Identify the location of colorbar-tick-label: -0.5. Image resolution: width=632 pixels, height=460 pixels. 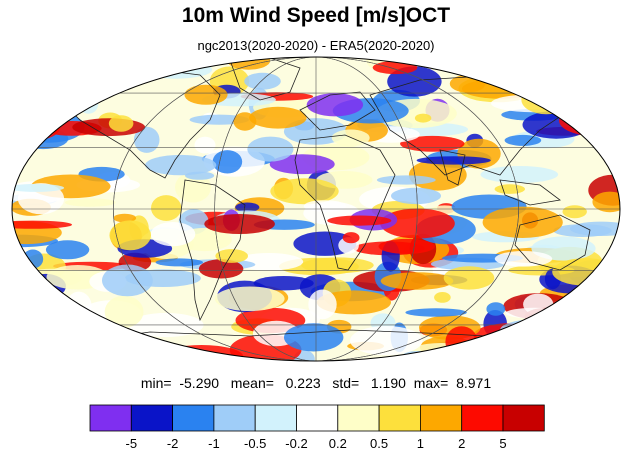
(255, 443).